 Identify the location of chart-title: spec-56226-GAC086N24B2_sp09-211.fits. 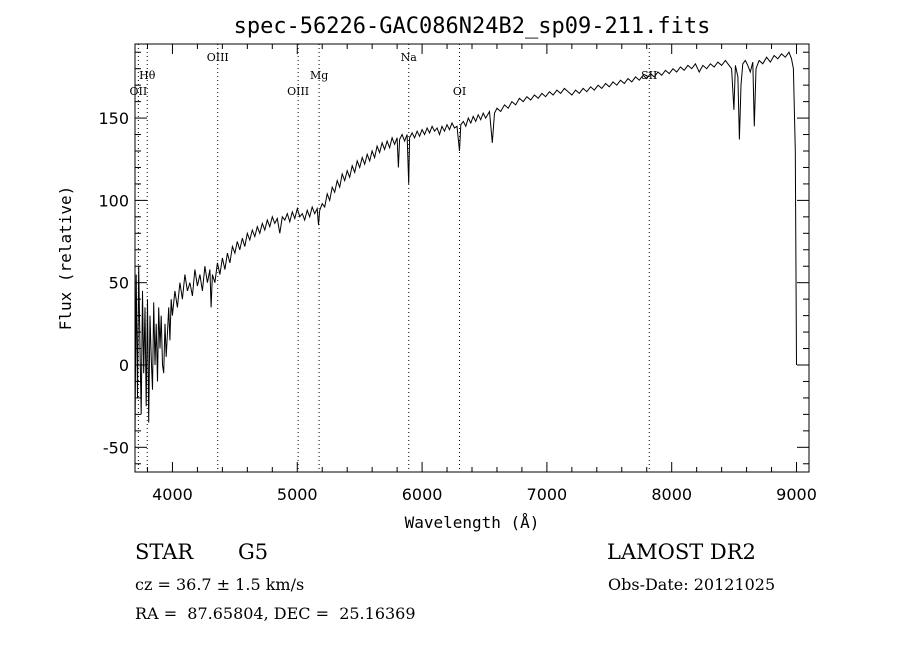
(472, 26).